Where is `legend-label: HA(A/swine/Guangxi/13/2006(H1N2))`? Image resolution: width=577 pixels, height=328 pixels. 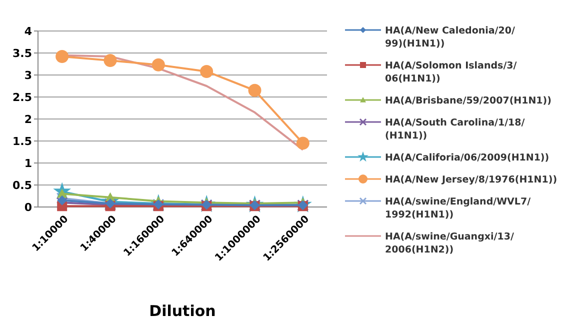
legend-label: HA(A/swine/Guangxi/13/2006(H1N2)) is located at coordinates (449, 243).